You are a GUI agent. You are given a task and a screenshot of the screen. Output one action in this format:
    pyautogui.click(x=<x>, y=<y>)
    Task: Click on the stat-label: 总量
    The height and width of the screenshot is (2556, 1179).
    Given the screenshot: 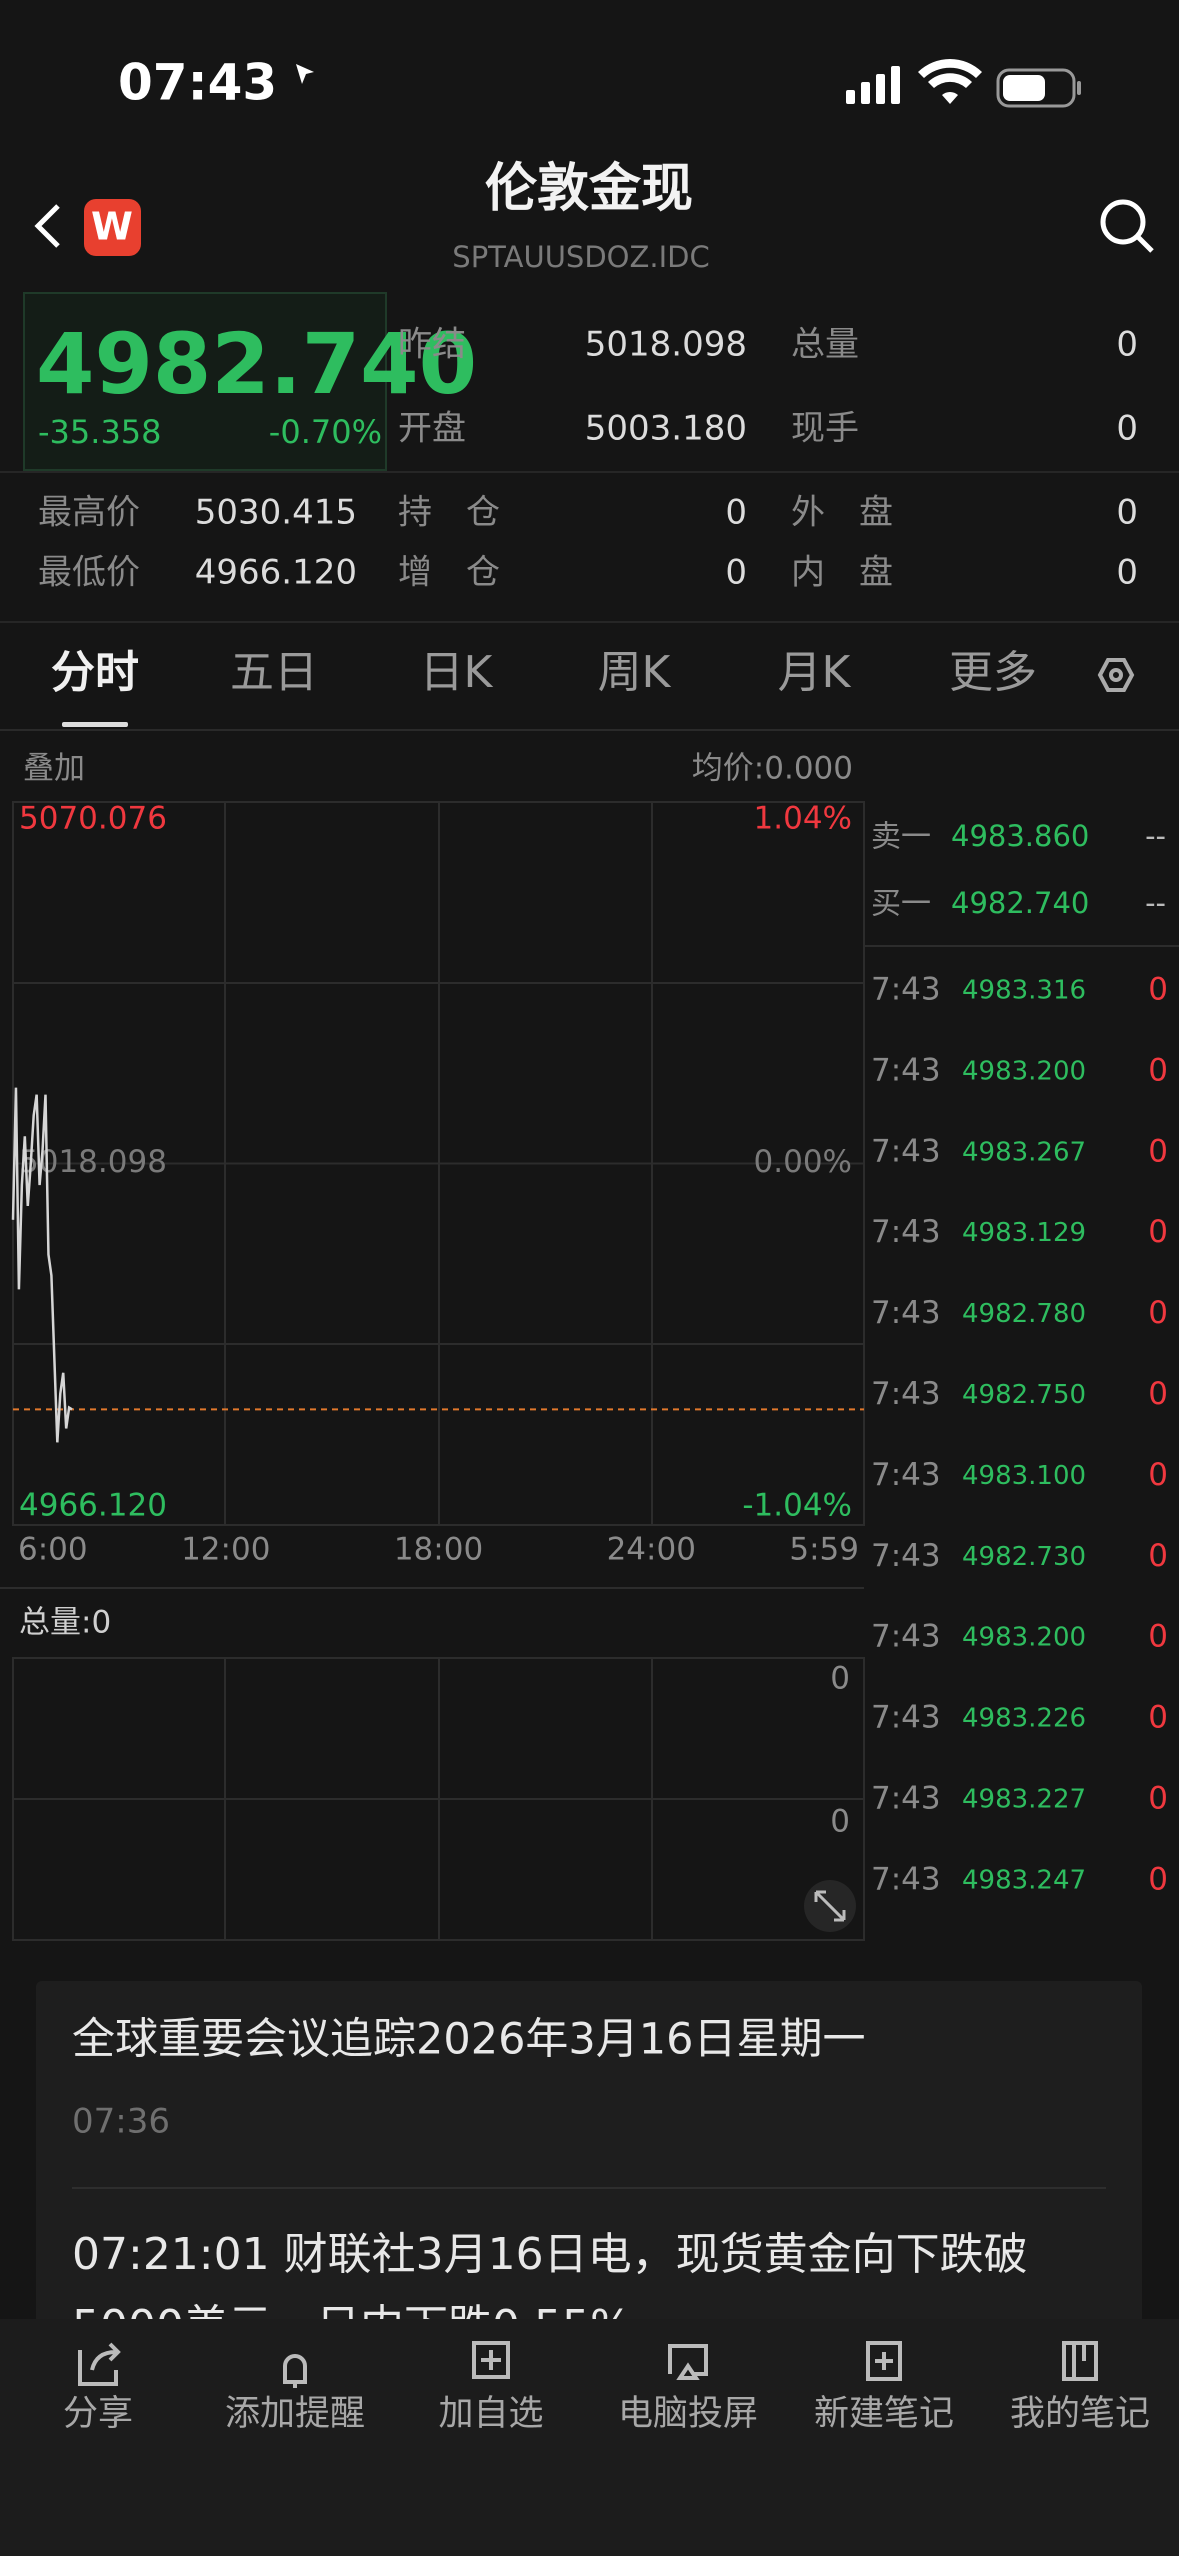 What is the action you would take?
    pyautogui.click(x=825, y=345)
    